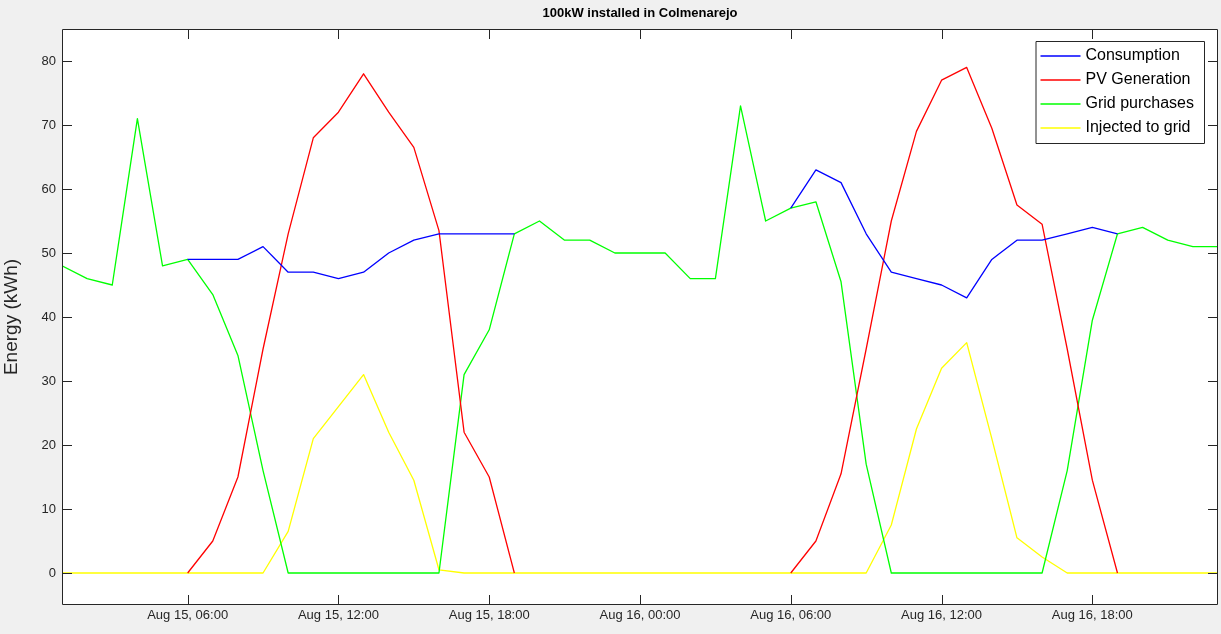  What do you see at coordinates (48, 124) in the screenshot?
I see `y-tick-label: 70` at bounding box center [48, 124].